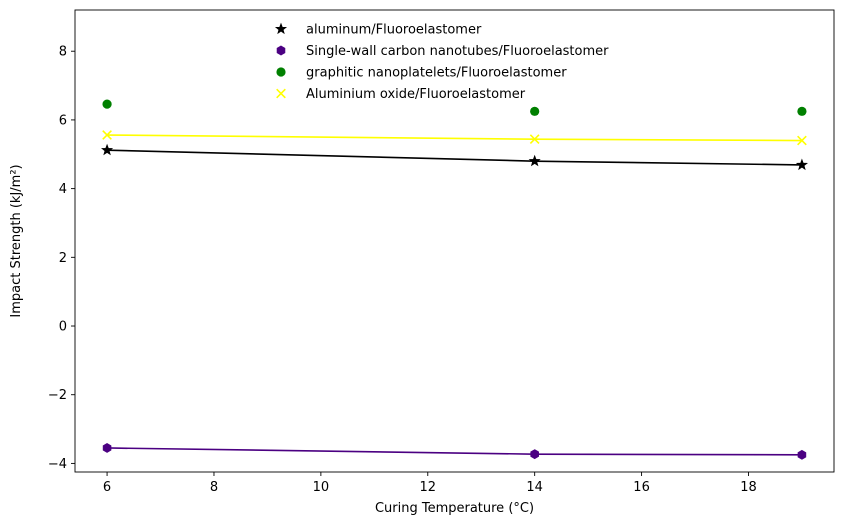  Describe the element at coordinates (534, 487) in the screenshot. I see `x-tick-label: 14` at that location.